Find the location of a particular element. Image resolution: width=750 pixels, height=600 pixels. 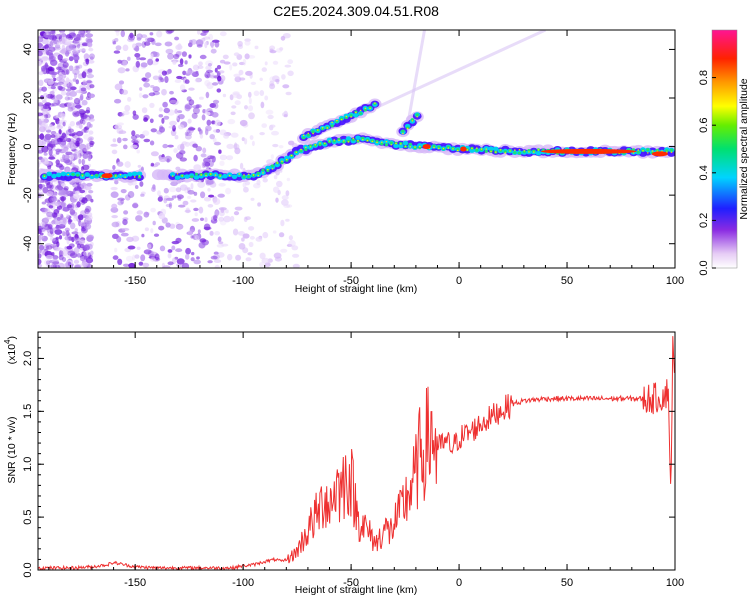

snr-ytick-label: 0.5 is located at coordinates (28, 516).